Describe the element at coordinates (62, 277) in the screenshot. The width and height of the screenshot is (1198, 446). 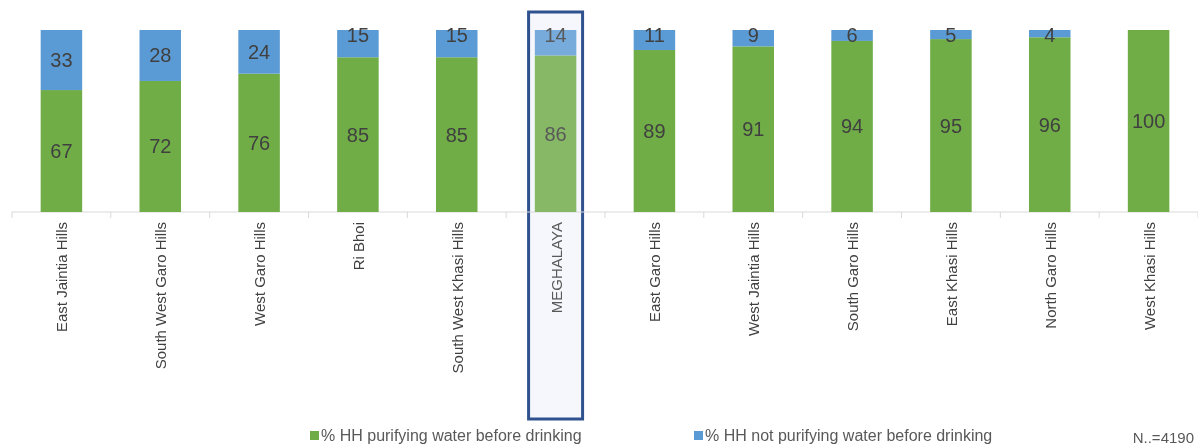
I see `x-tick-label: East Jaintia Hills` at that location.